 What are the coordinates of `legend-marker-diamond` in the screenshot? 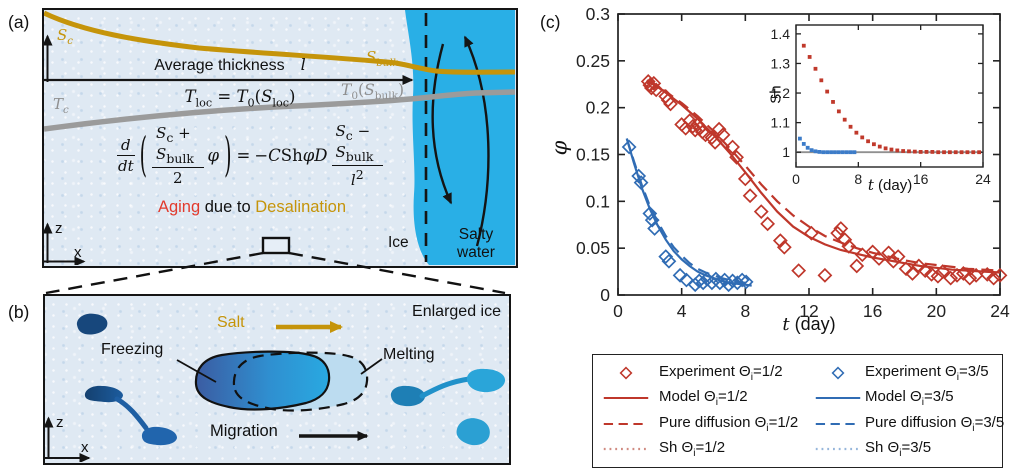 It's located at (626, 373).